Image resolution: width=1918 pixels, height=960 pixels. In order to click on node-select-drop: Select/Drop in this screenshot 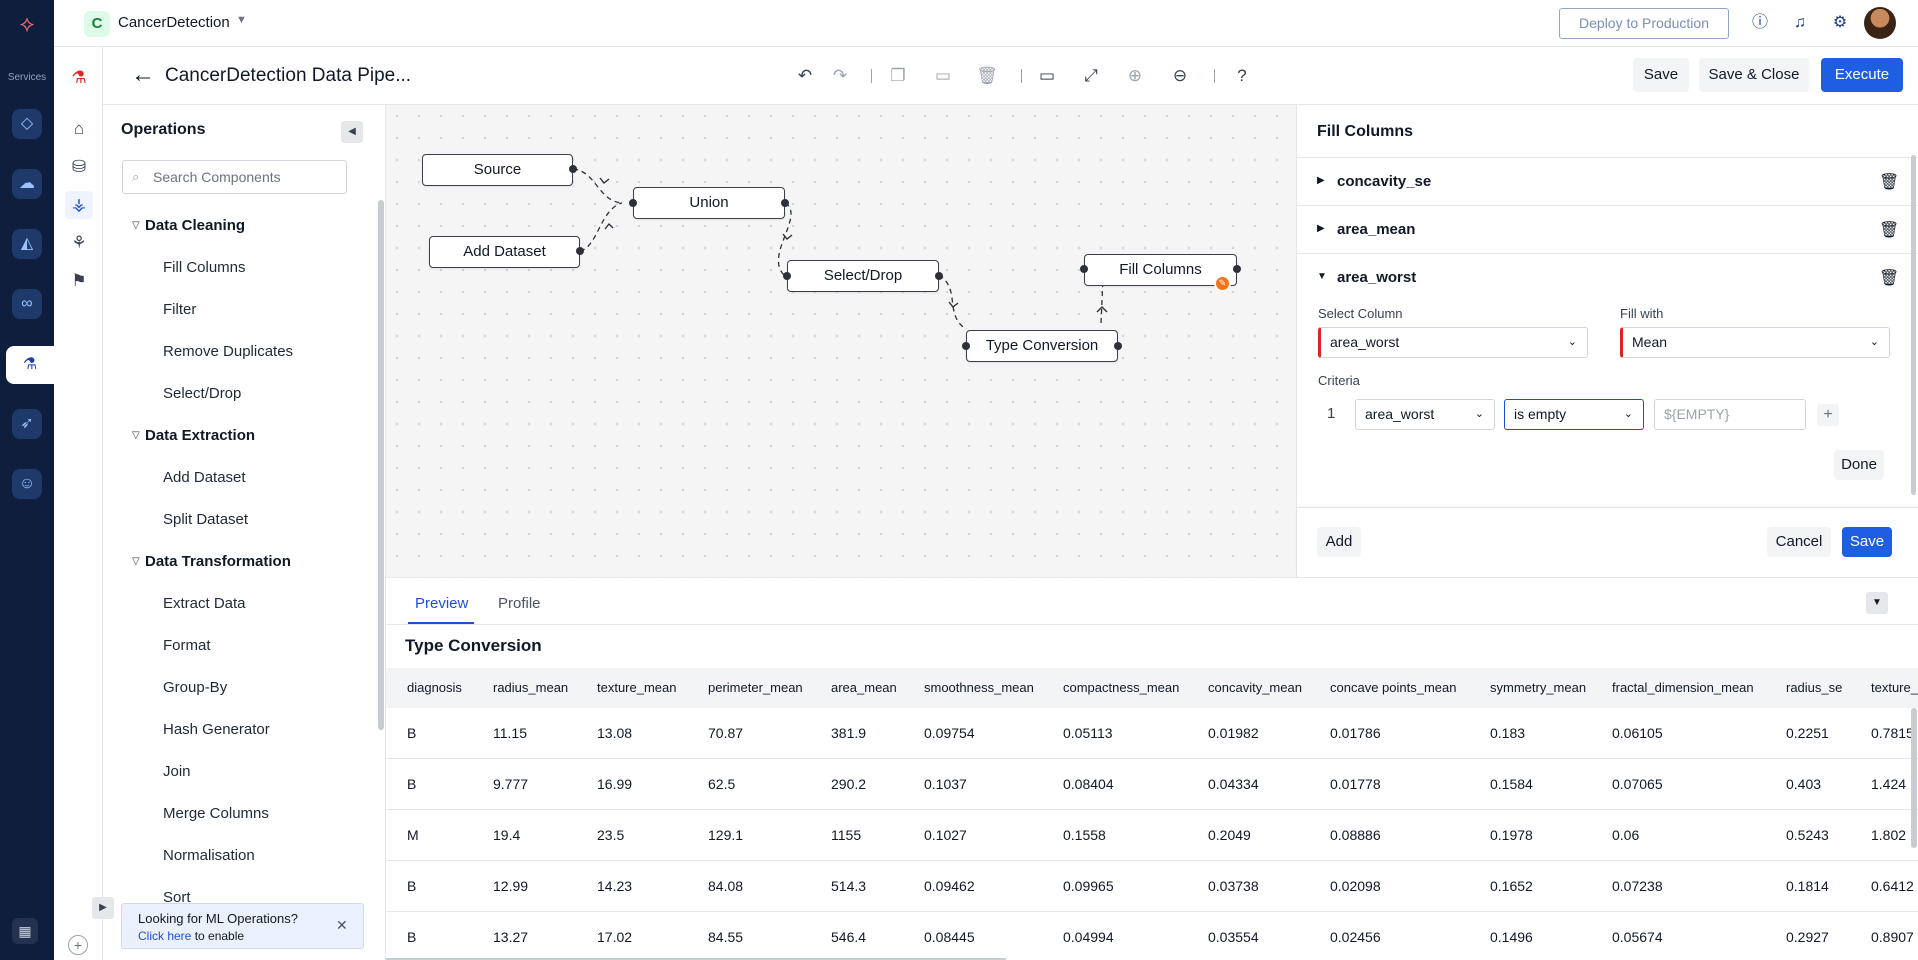, I will do `click(863, 276)`.